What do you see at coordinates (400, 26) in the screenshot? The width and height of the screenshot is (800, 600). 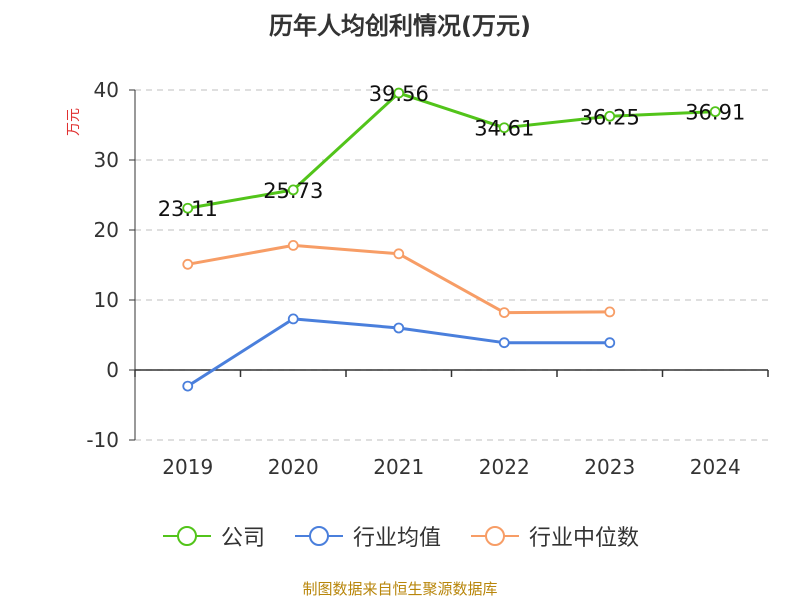 I see `chart-title: 历年人均创利情况(万元)` at bounding box center [400, 26].